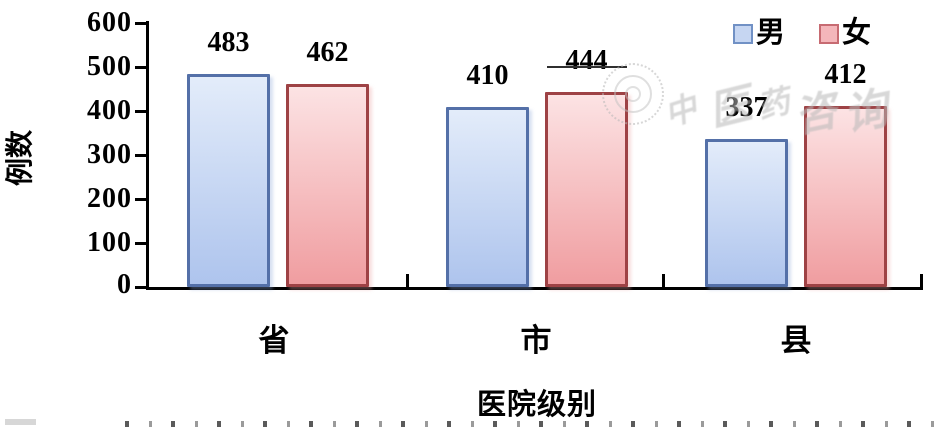 This screenshot has height=427, width=941. Describe the element at coordinates (487, 197) in the screenshot. I see `bar-male-city` at that location.